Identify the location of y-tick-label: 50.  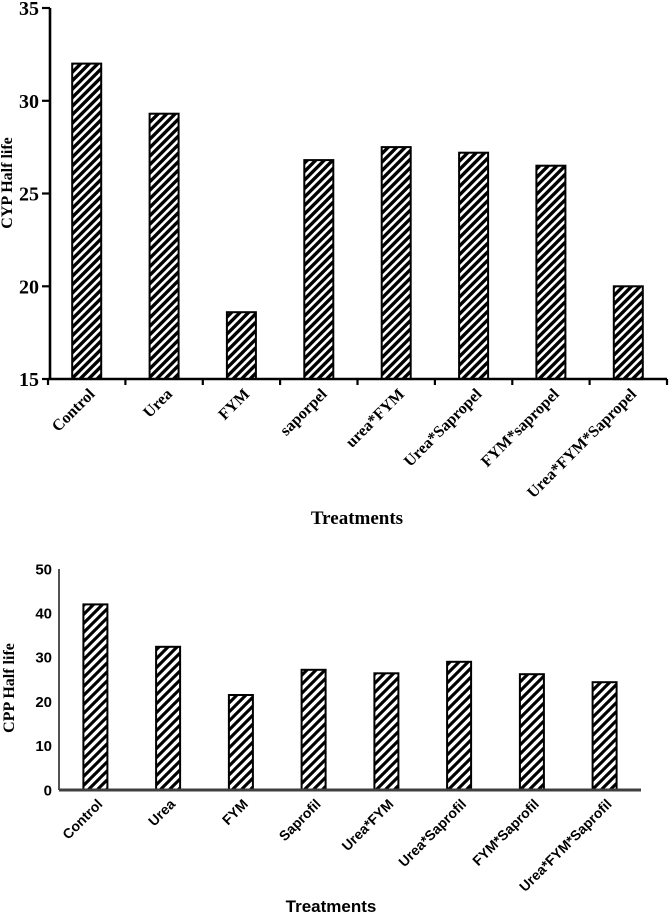
(43, 569).